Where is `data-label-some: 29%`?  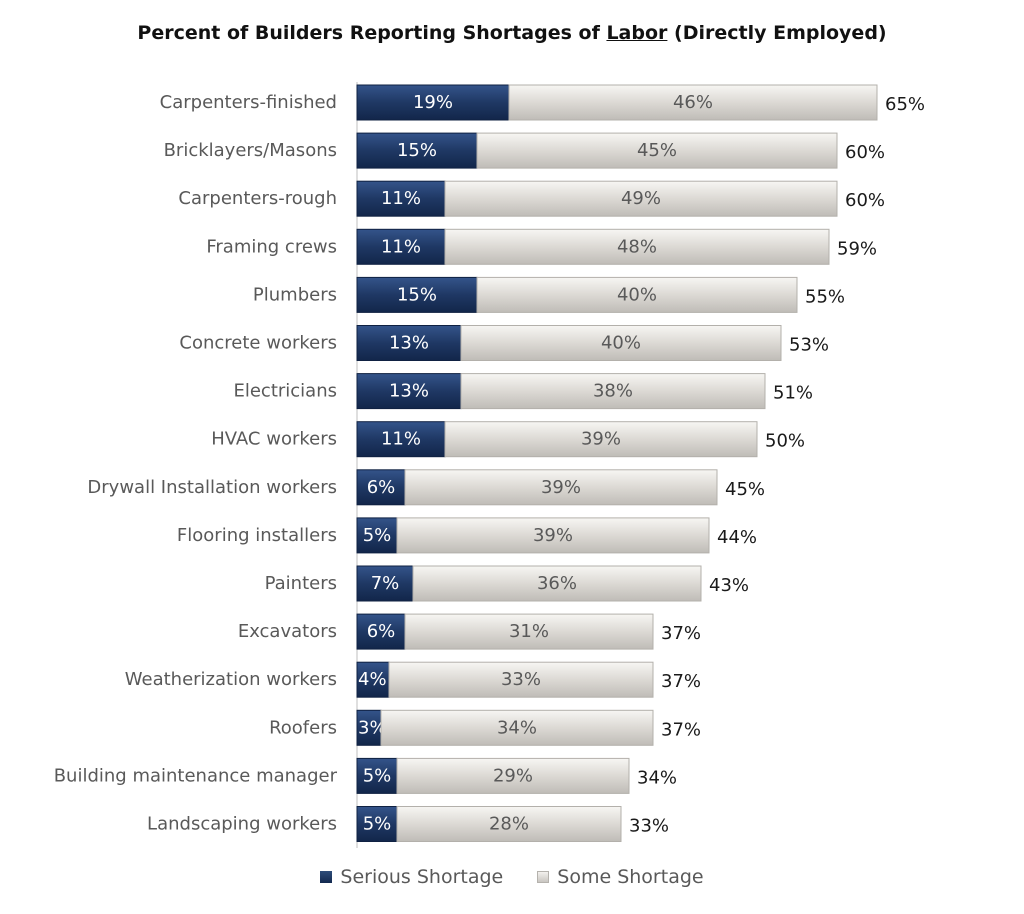 data-label-some: 29% is located at coordinates (513, 775).